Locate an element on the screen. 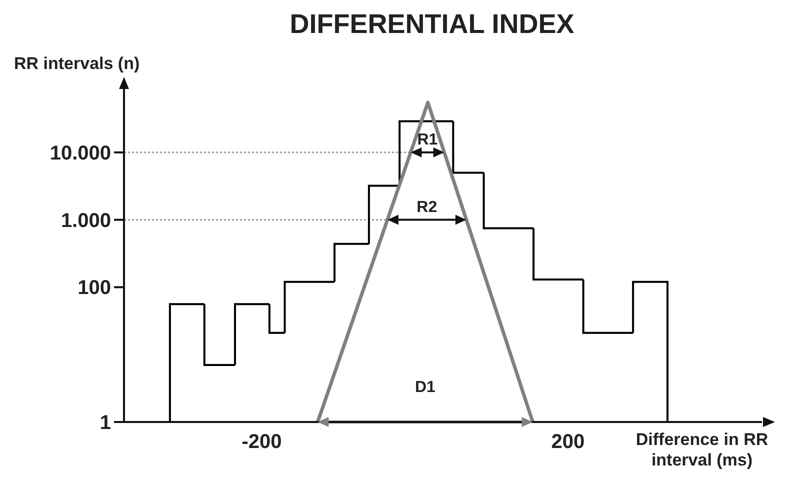  y-tick-label: 100 is located at coordinates (94, 288).